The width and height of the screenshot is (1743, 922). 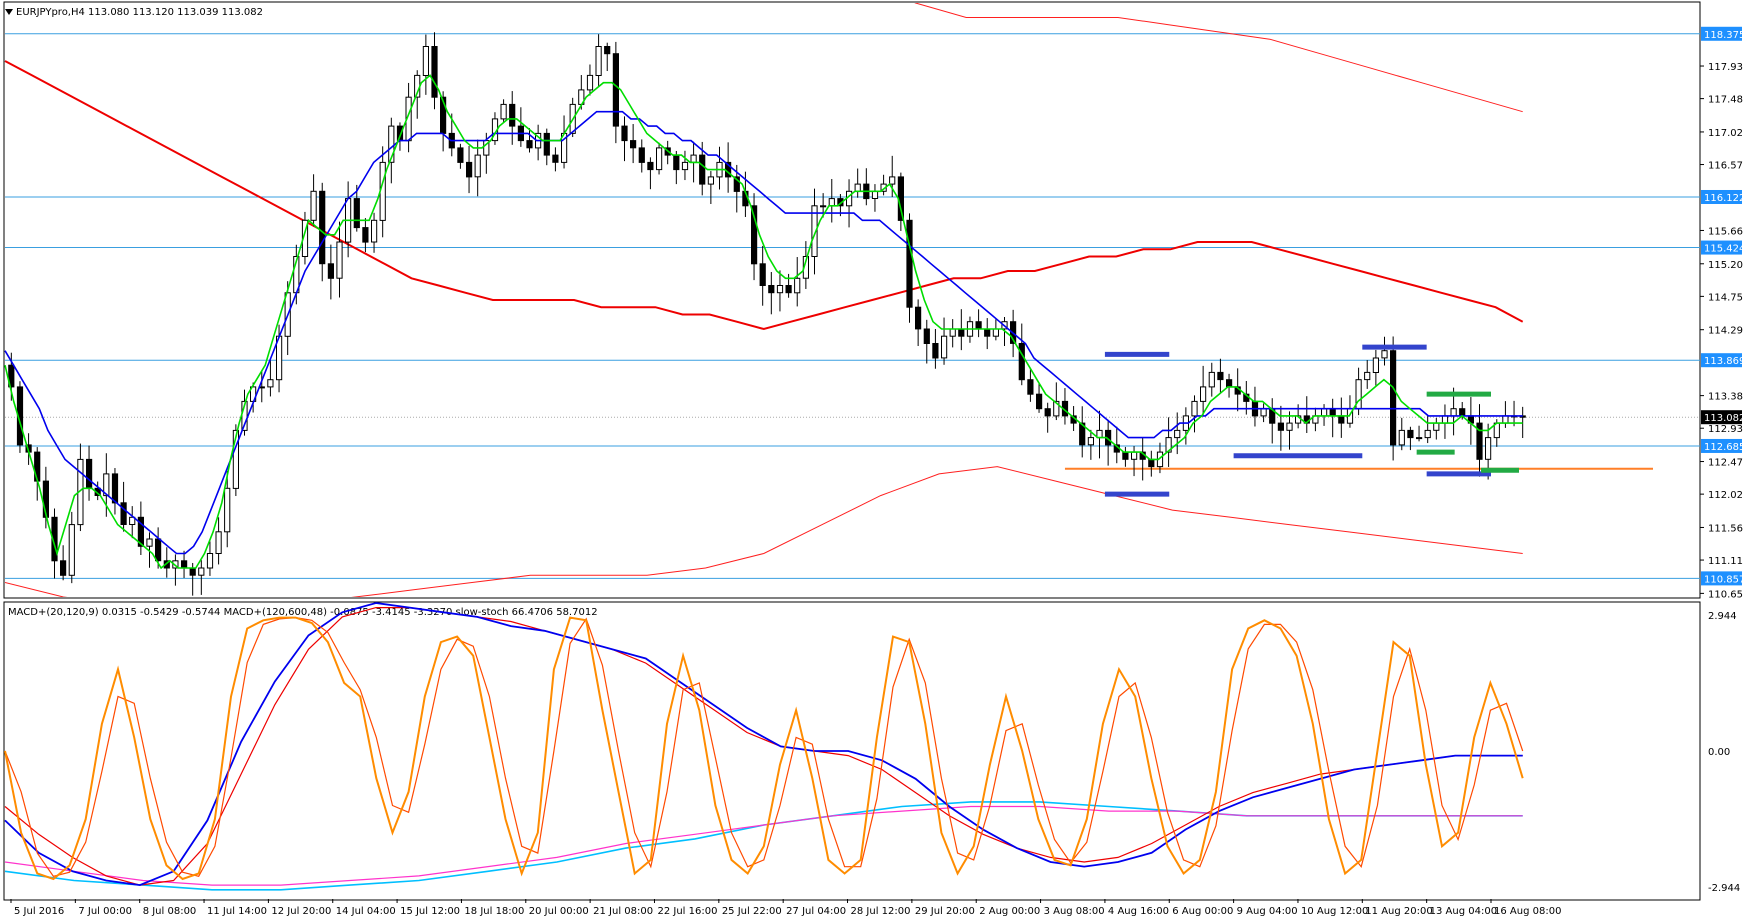 I want to click on time-tick-label: 5 Jul 2016, so click(x=39, y=911).